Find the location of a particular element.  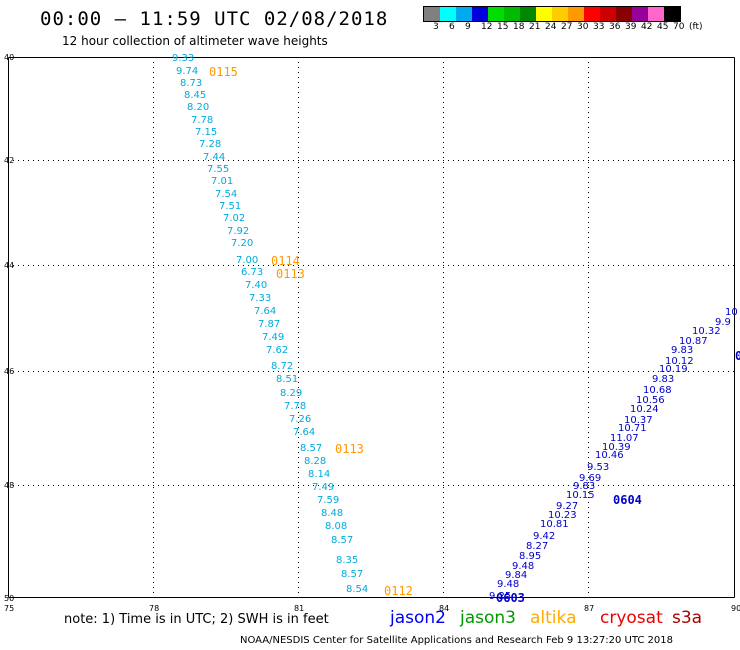

swh-value: 8.28 is located at coordinates (315, 461).